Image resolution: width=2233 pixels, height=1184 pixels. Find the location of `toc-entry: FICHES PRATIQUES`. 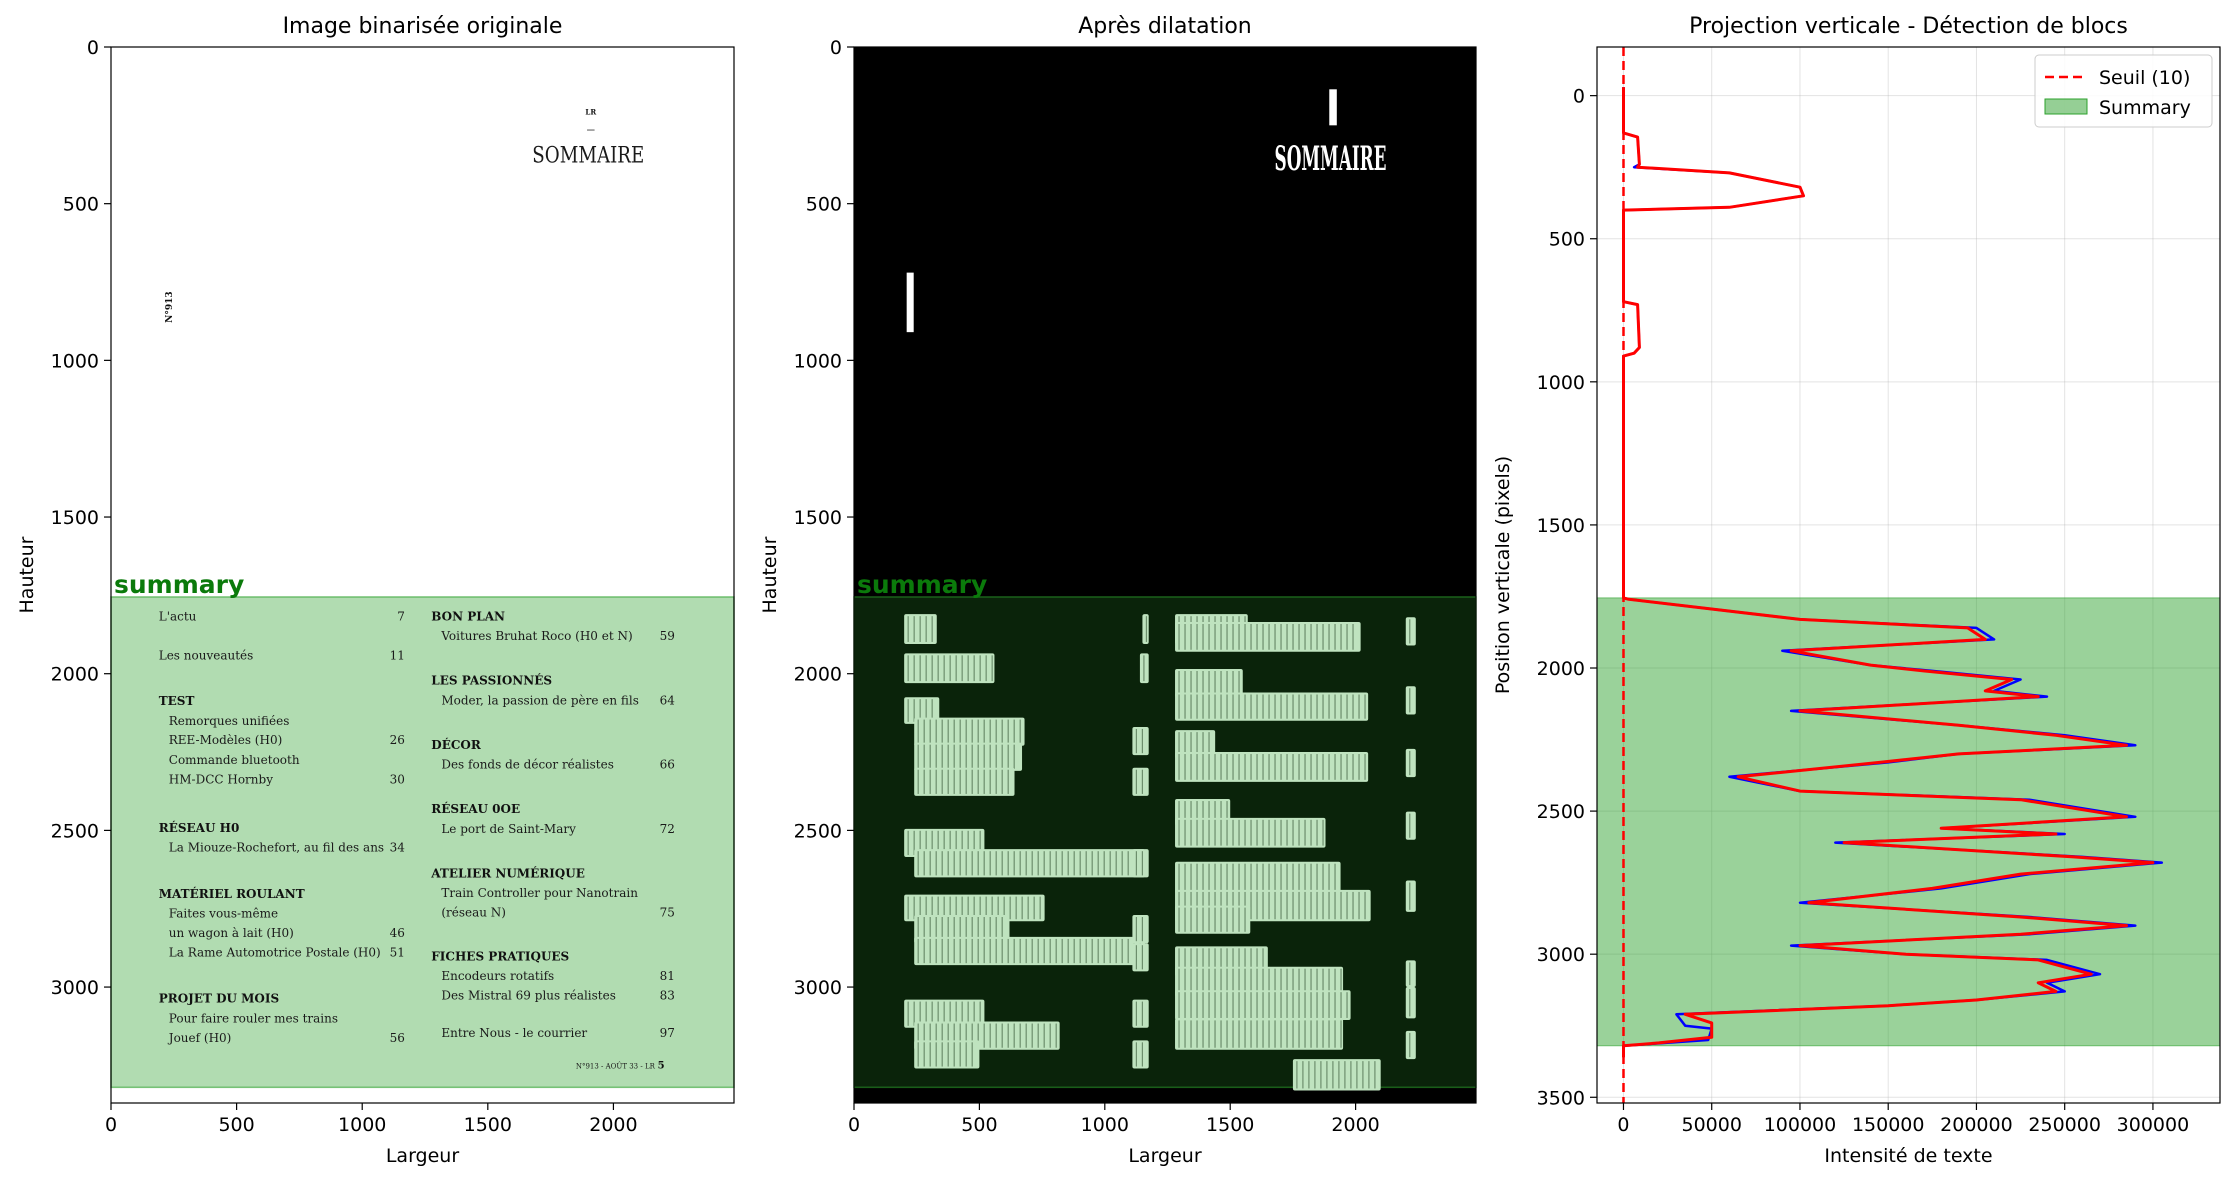

toc-entry: FICHES PRATIQUES is located at coordinates (500, 956).